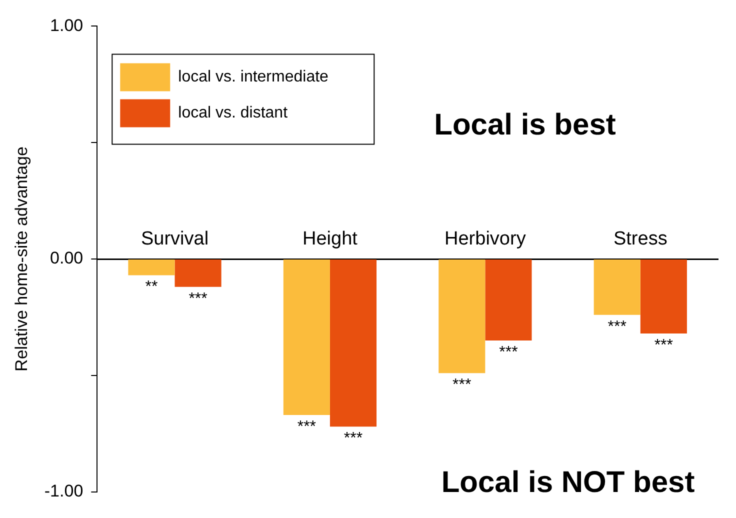 The height and width of the screenshot is (518, 736). Describe the element at coordinates (485, 239) in the screenshot. I see `x-tick-label: Herbivory` at that location.